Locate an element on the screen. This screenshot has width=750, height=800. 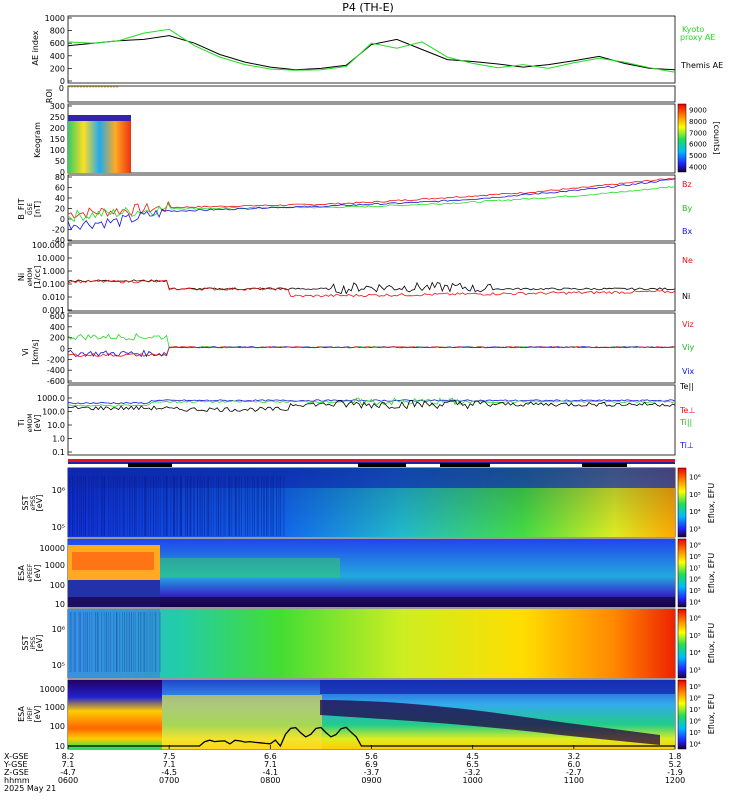
xaxis-row-zgse: Z-GSE is located at coordinates (16, 772).